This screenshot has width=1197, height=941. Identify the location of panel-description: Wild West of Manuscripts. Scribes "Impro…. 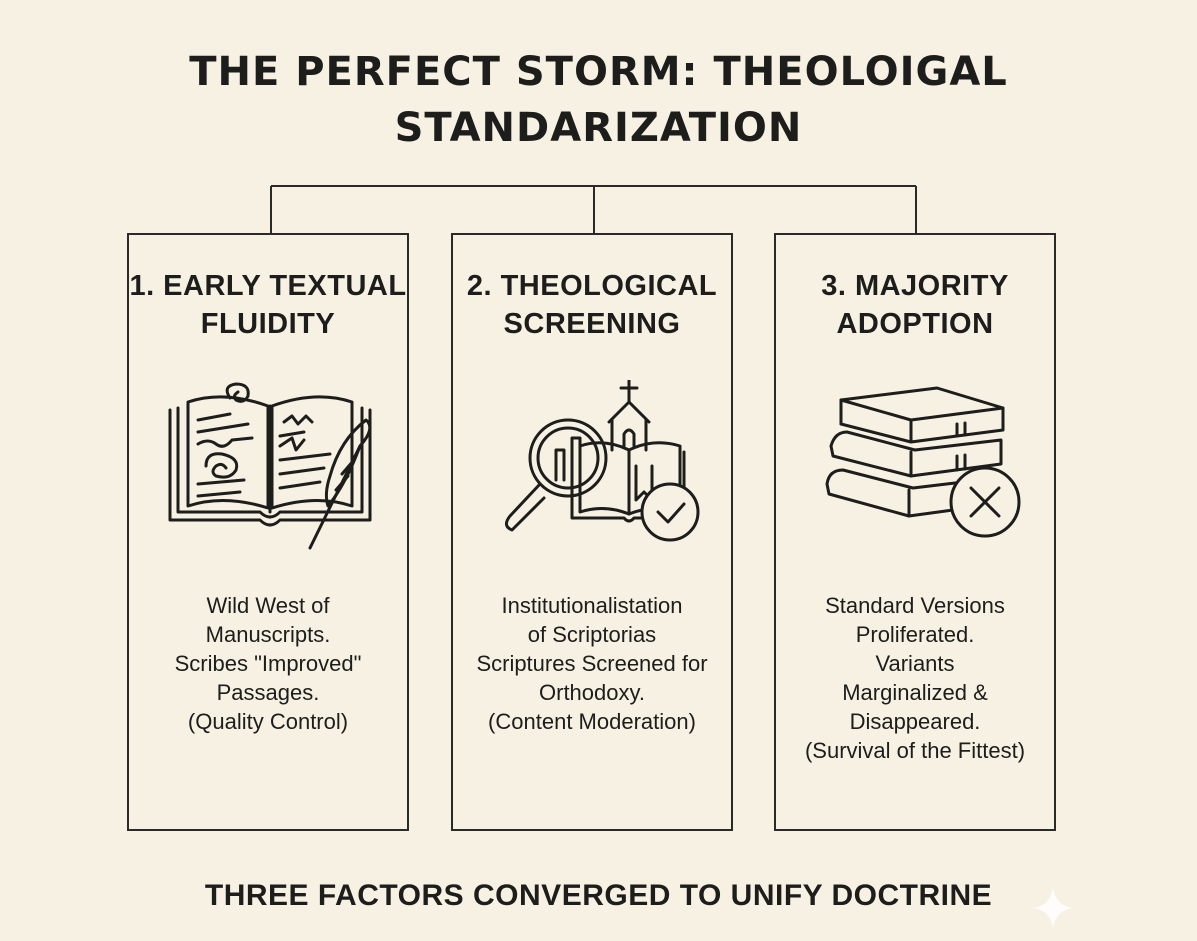
(268, 663).